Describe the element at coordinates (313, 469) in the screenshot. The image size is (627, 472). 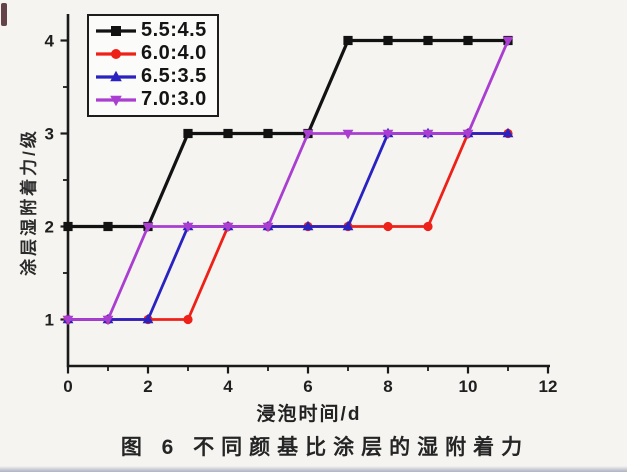
I see `scan-artifact-bottom-strip` at that location.